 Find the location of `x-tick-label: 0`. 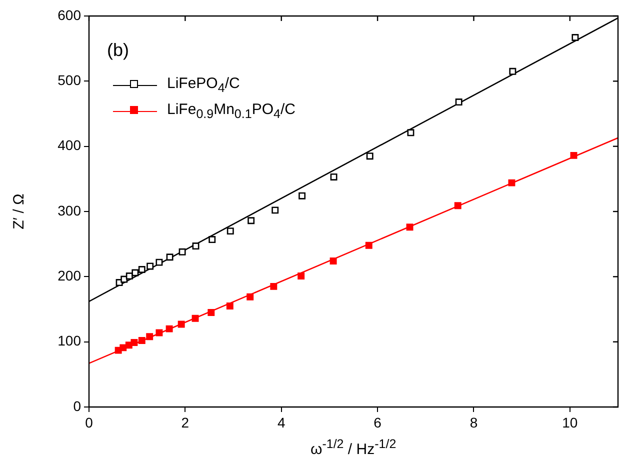

x-tick-label: 0 is located at coordinates (89, 422).